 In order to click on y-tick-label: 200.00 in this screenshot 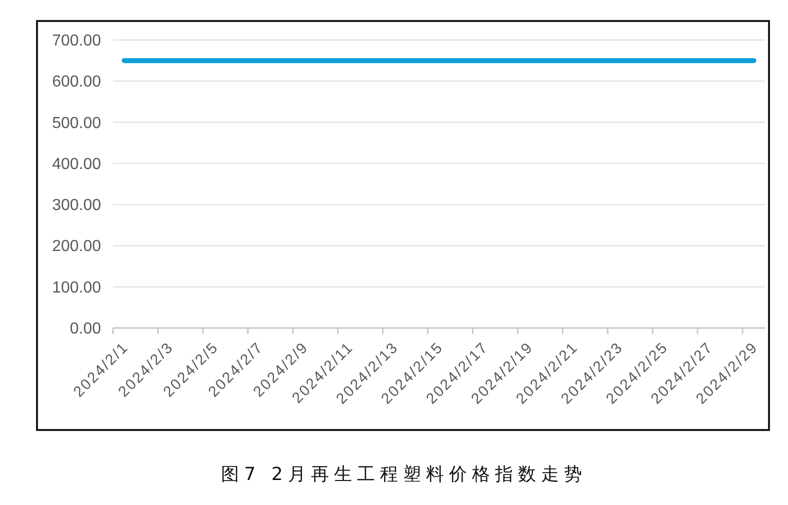, I will do `click(77, 247)`.